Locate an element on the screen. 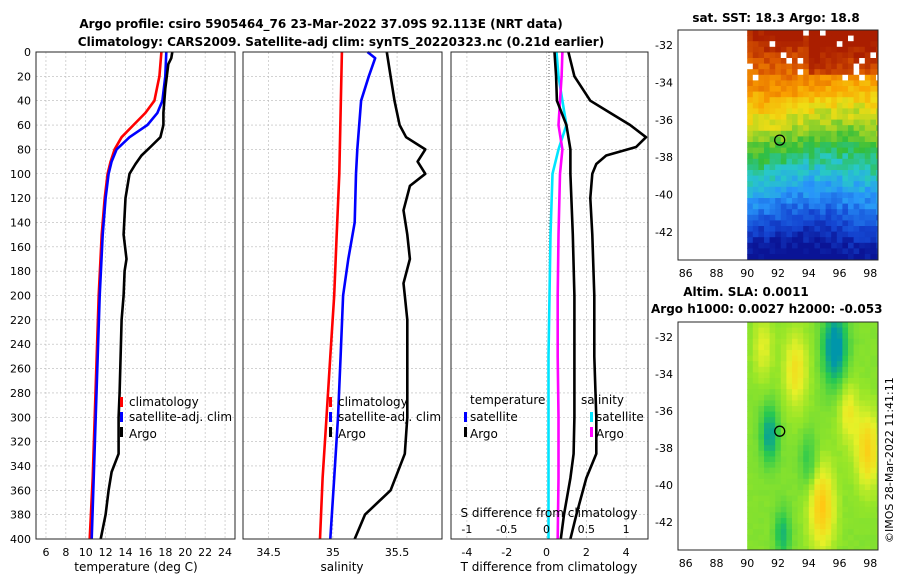 This screenshot has height=580, width=900. sla-map-cells is located at coordinates (812, 436).